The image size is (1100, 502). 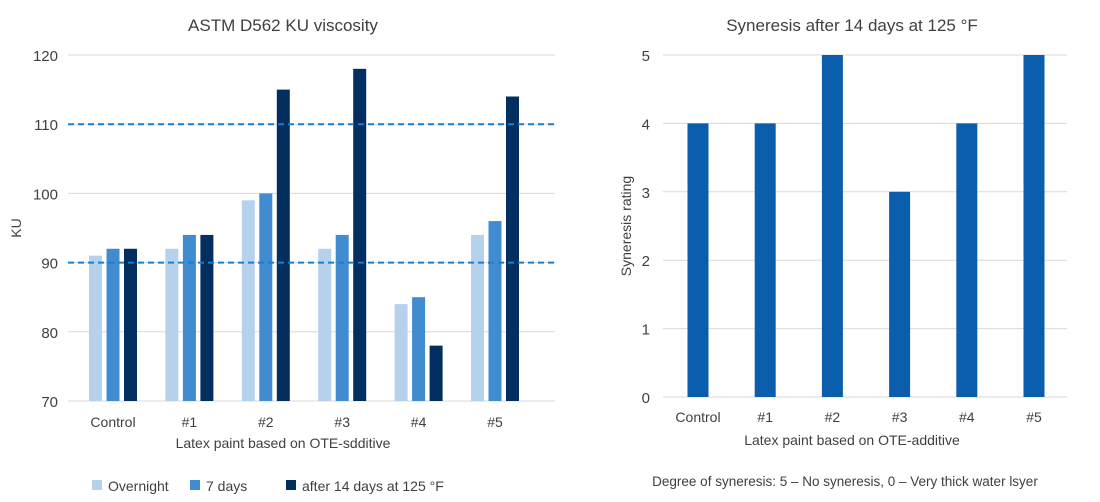 What do you see at coordinates (646, 261) in the screenshot?
I see `y-tick-label: 2` at bounding box center [646, 261].